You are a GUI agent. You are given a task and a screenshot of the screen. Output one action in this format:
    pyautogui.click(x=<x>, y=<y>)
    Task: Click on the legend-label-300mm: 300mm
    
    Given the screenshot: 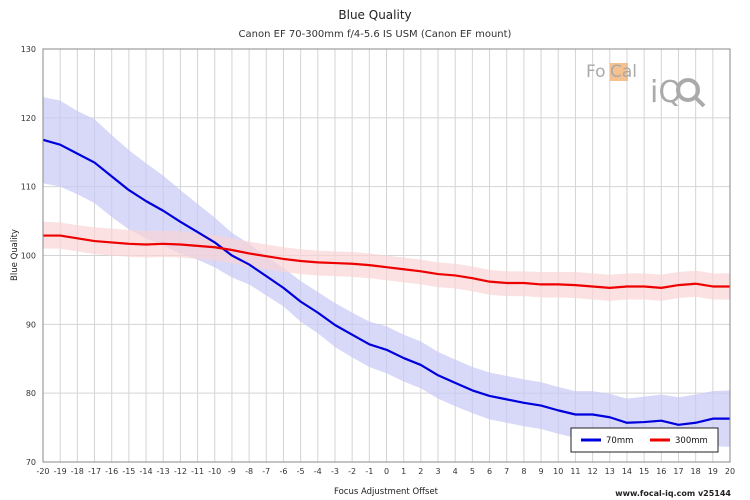 What is the action you would take?
    pyautogui.click(x=691, y=441)
    